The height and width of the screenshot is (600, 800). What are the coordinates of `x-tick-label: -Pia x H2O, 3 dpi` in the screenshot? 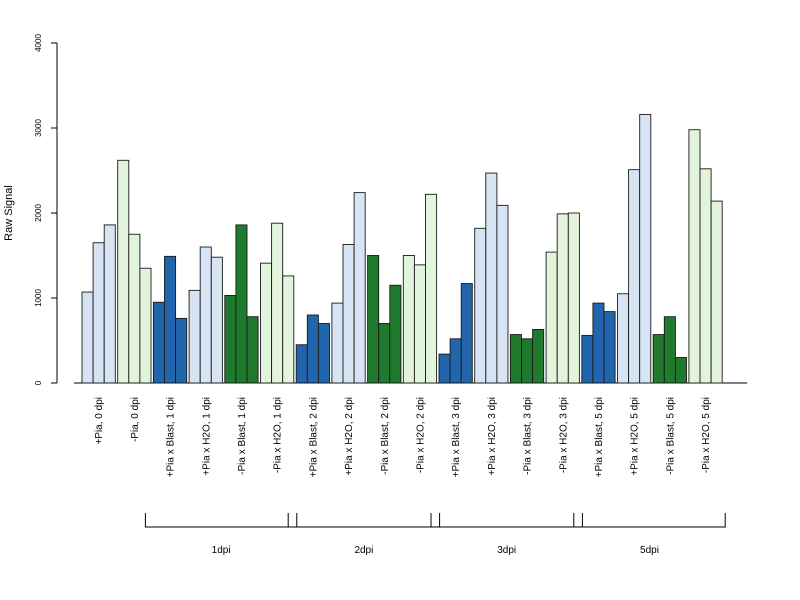 It's located at (563, 435).